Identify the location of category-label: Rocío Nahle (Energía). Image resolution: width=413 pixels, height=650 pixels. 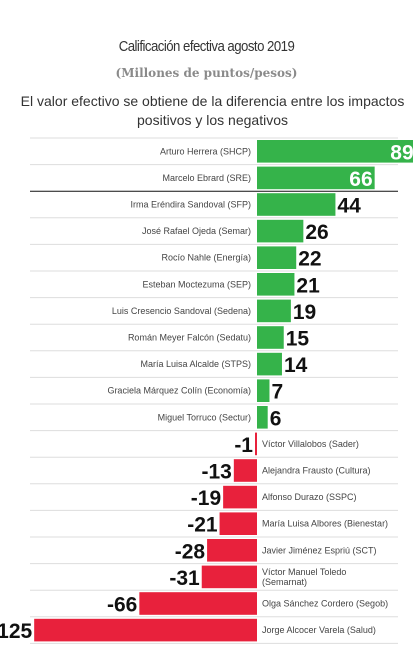
(206, 258).